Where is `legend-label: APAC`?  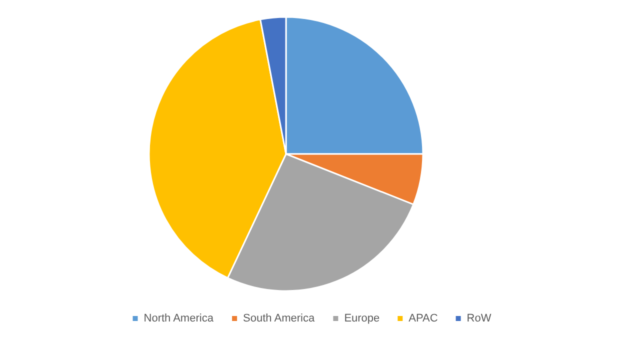 legend-label: APAC is located at coordinates (423, 318).